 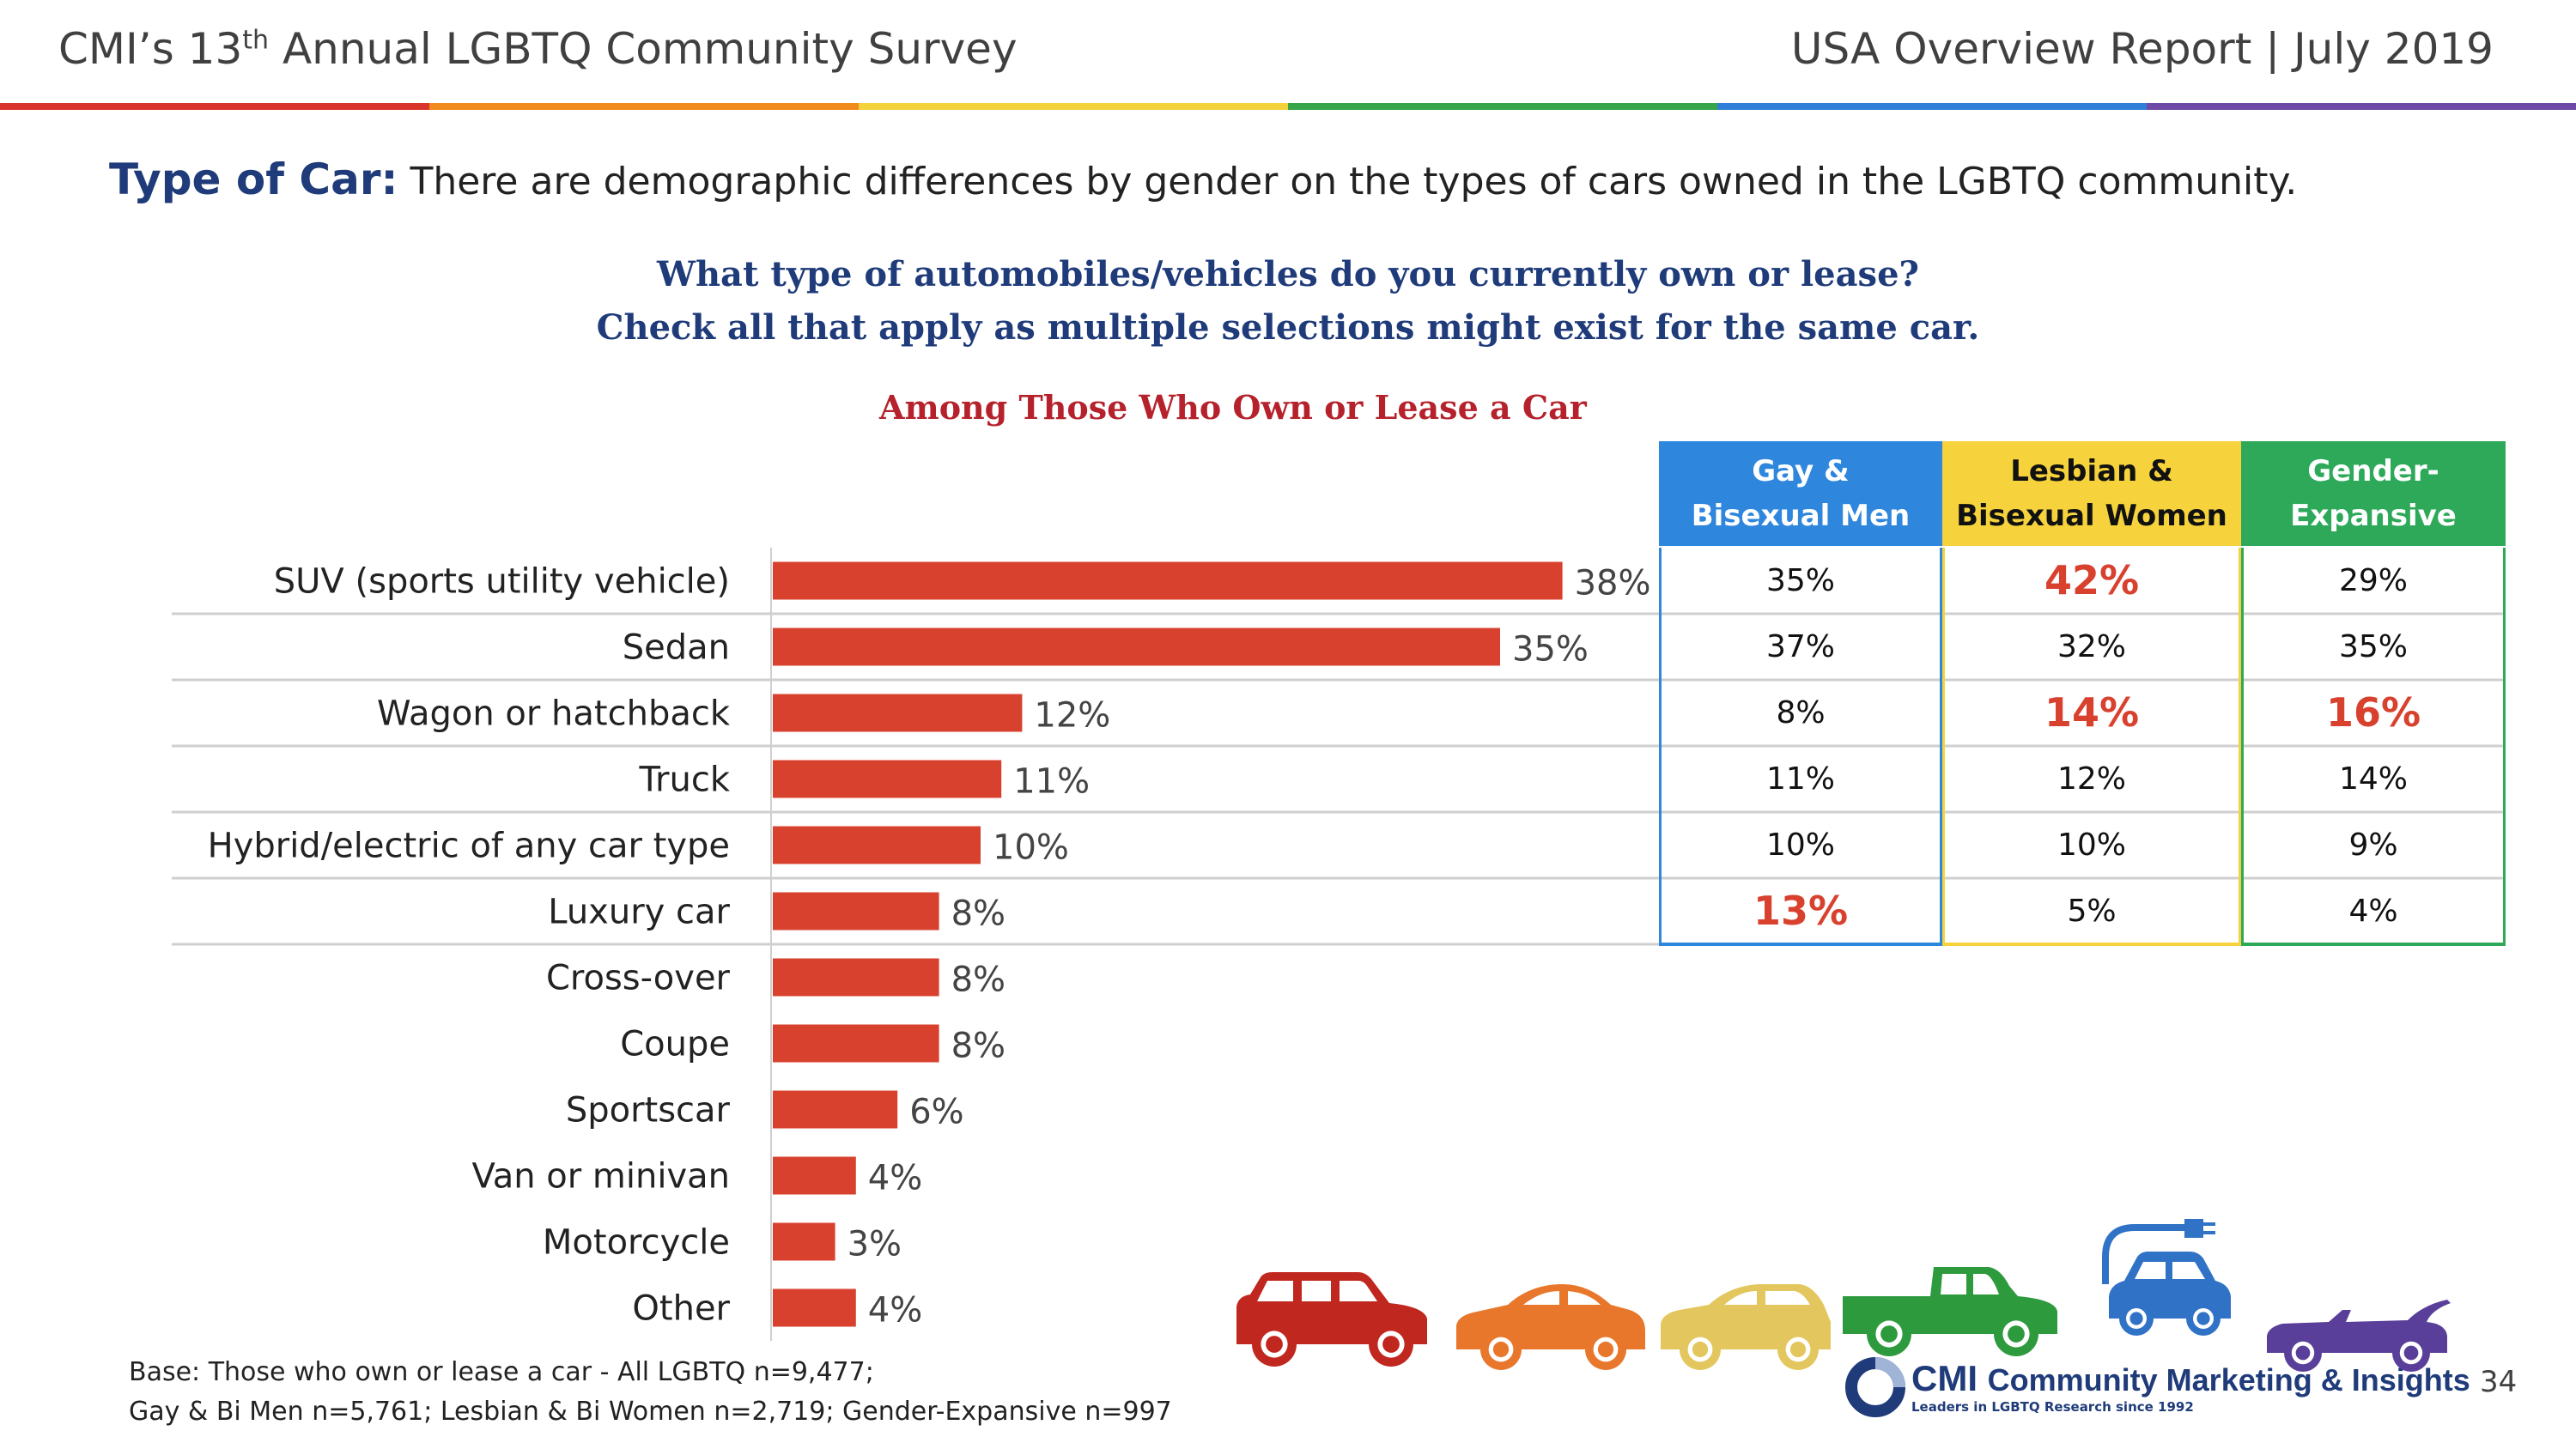 What do you see at coordinates (649, 1111) in the screenshot?
I see `category-label: Sportscar` at bounding box center [649, 1111].